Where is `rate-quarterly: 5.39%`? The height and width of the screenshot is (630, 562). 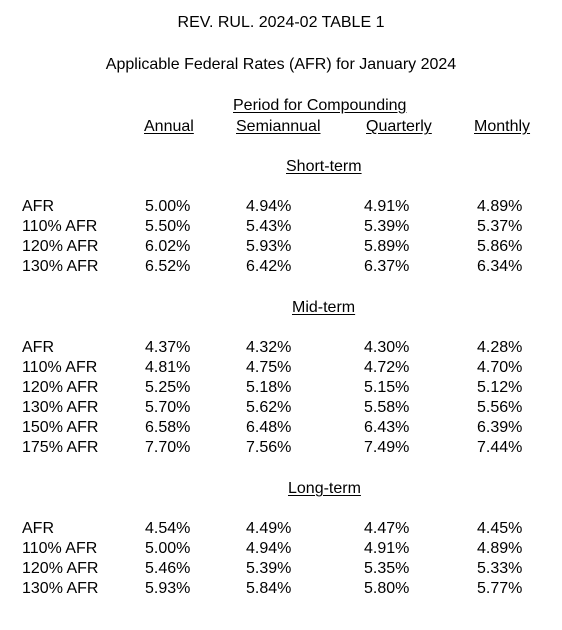
rate-quarterly: 5.39% is located at coordinates (387, 226).